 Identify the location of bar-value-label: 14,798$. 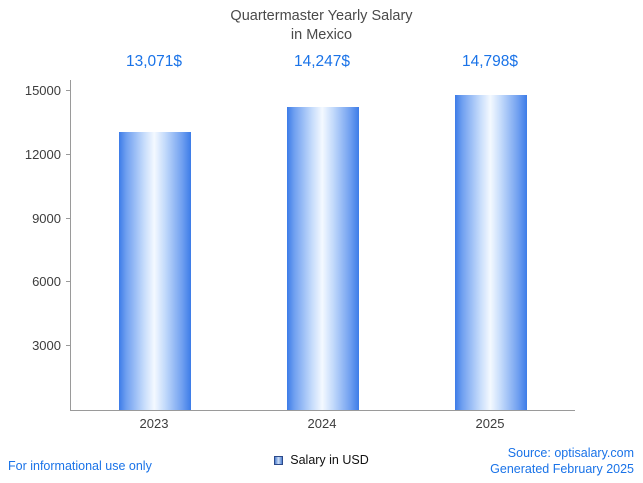
(490, 61).